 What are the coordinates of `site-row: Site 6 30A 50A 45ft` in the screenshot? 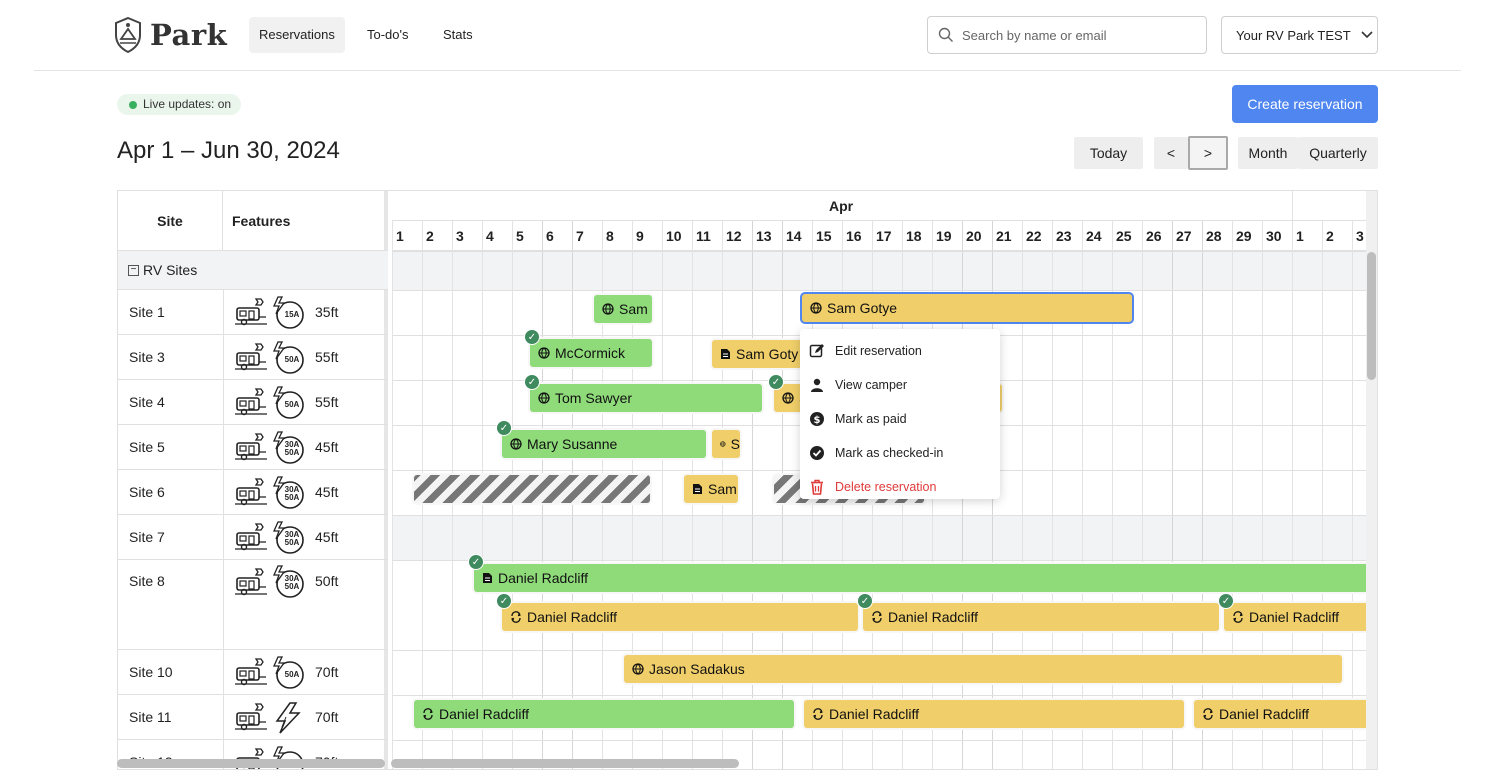 It's located at (253, 492).